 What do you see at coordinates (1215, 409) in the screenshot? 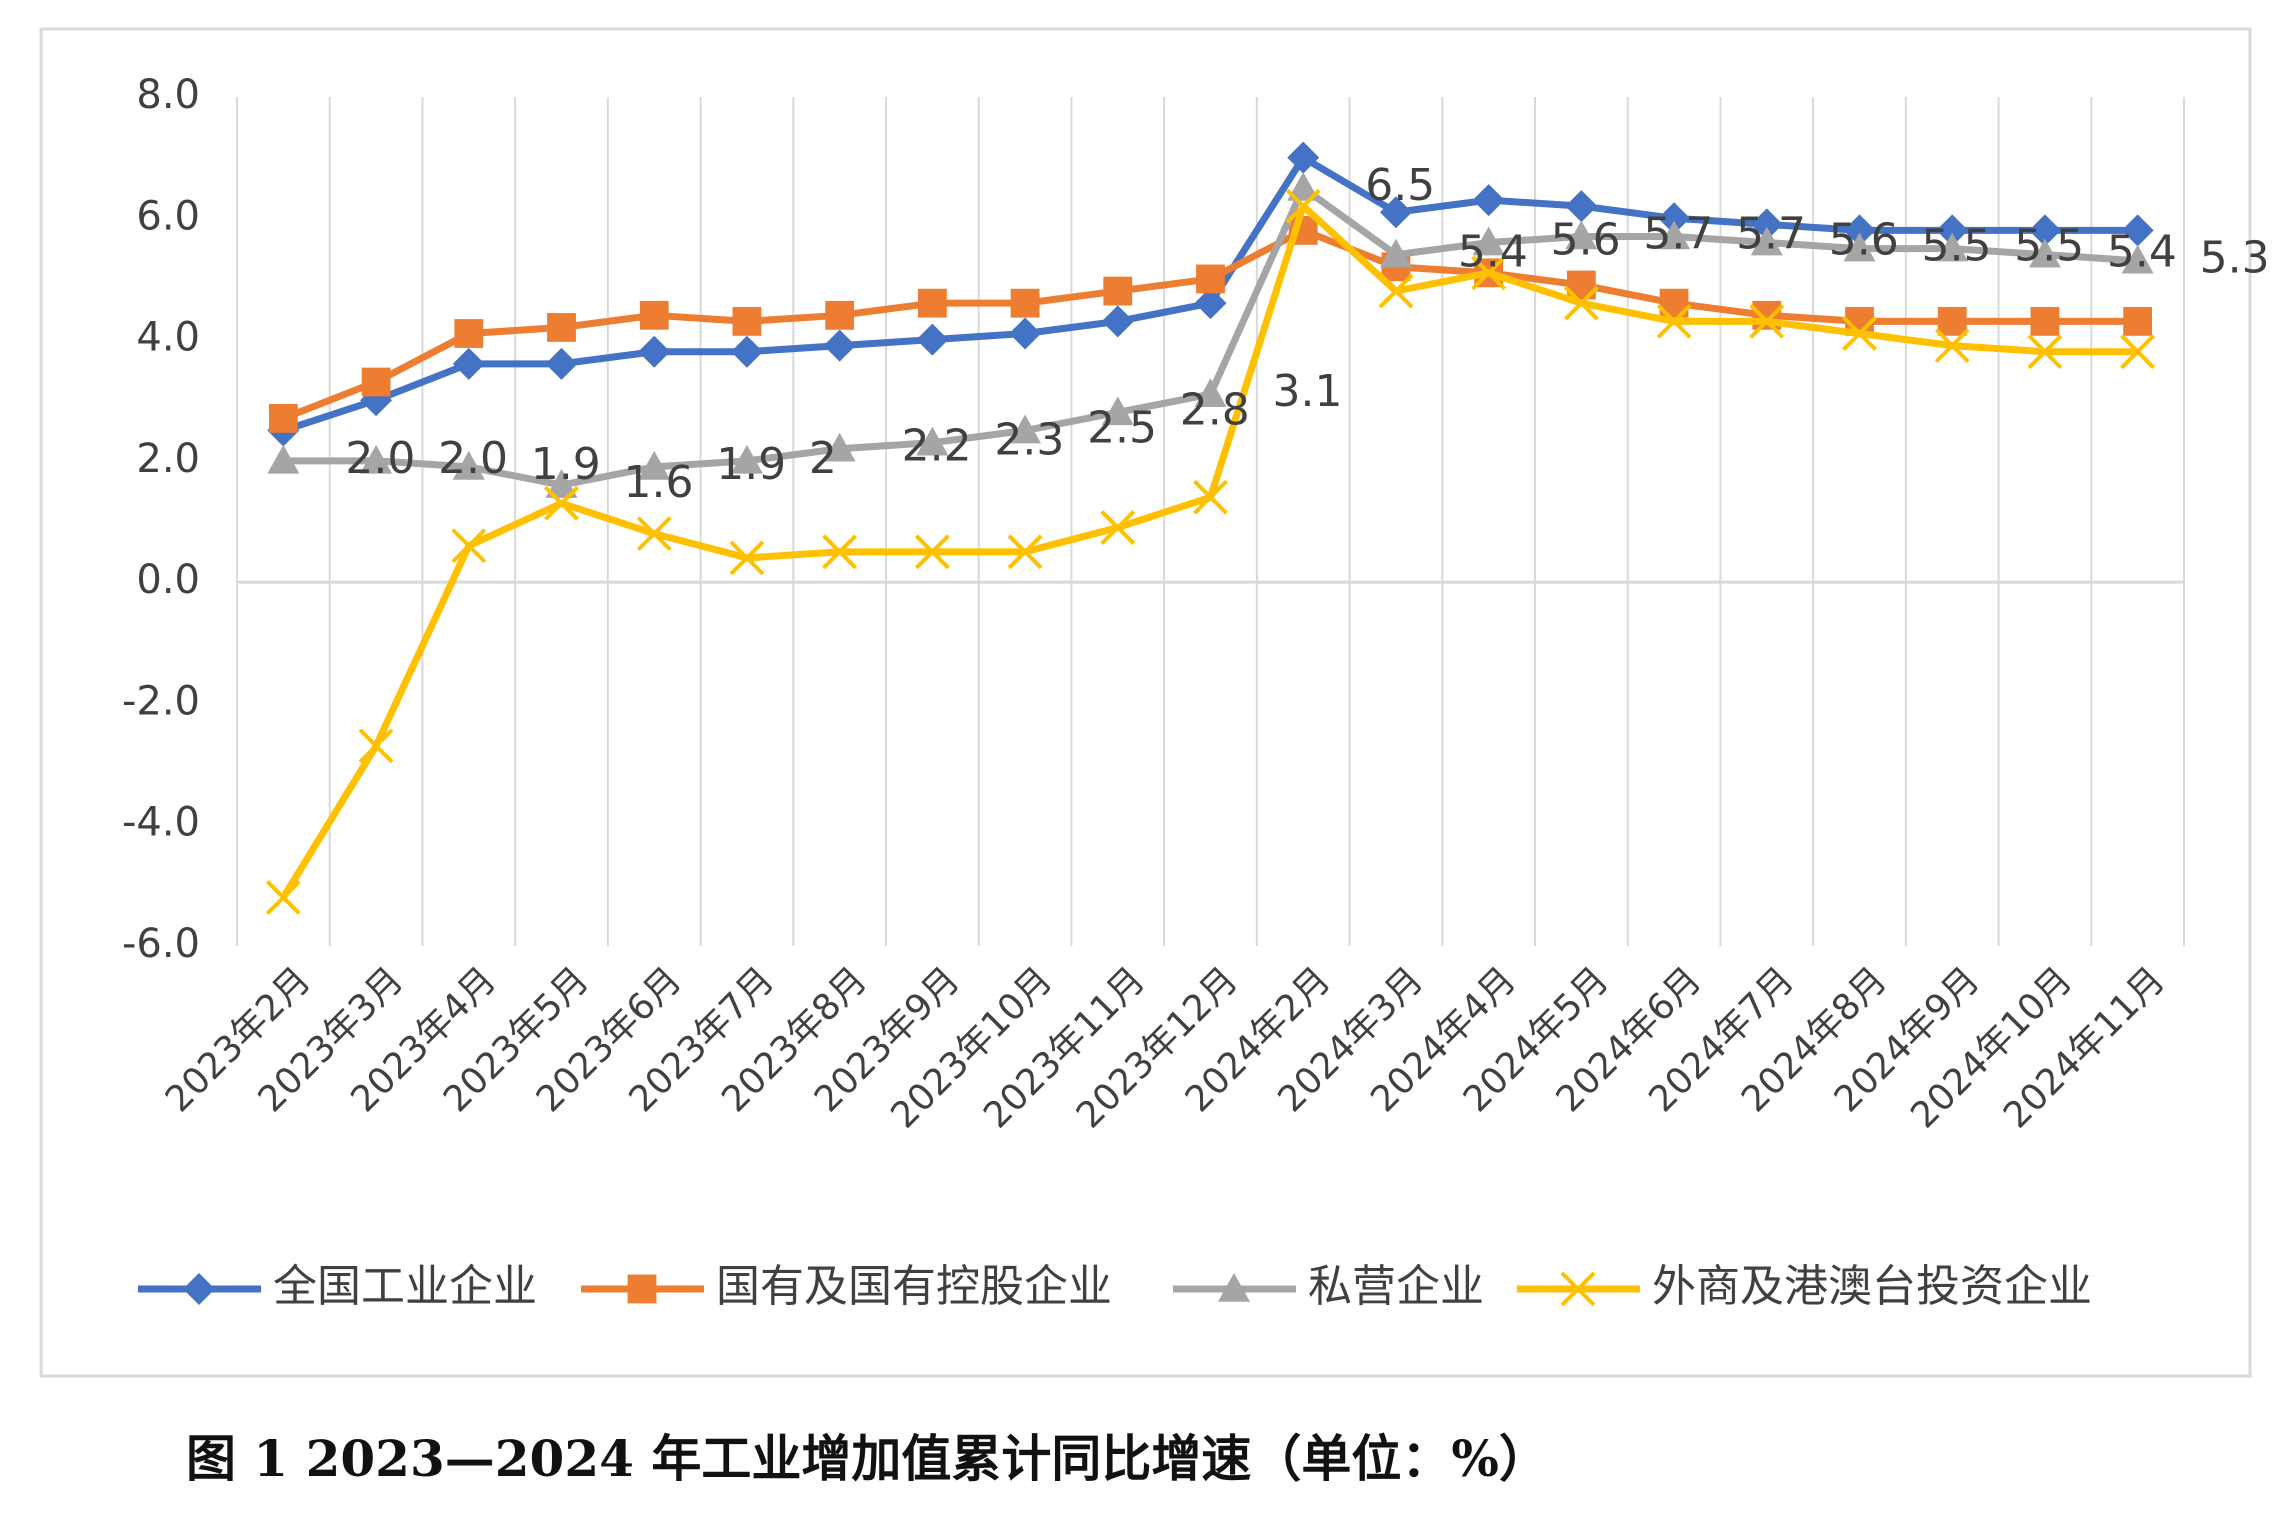
I see `data-label: 2.8` at bounding box center [1215, 409].